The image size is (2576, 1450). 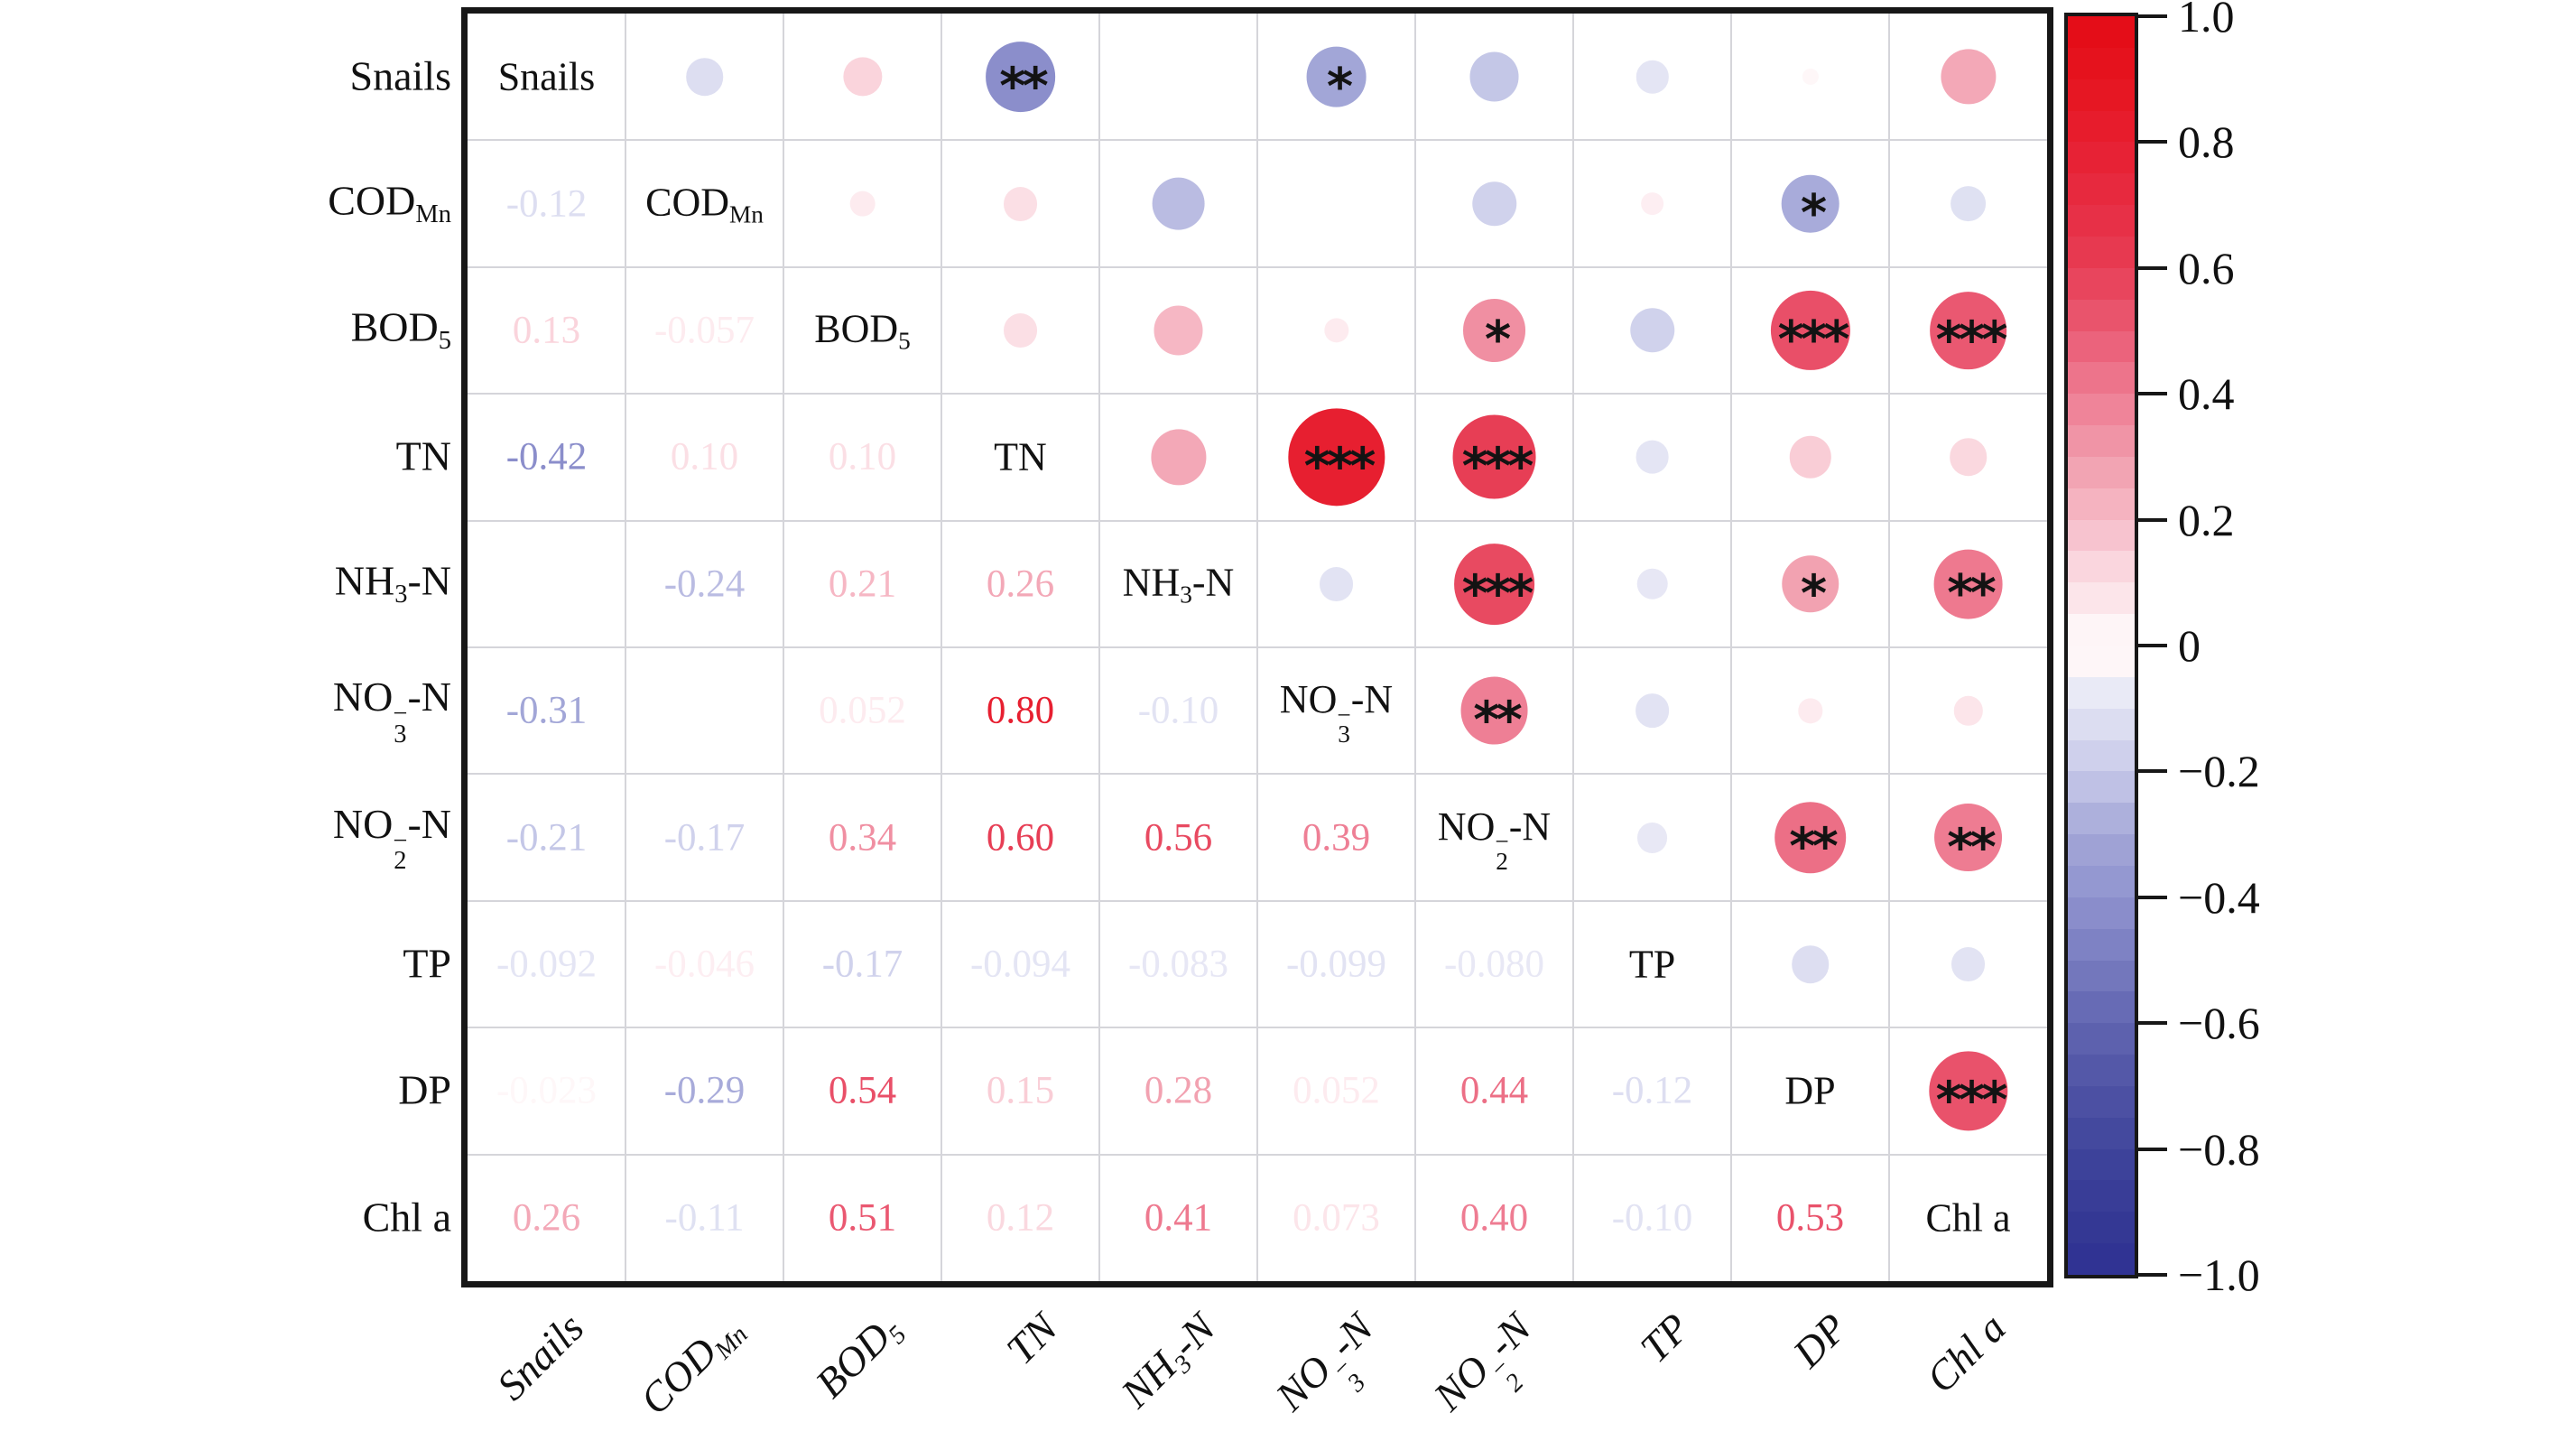 What do you see at coordinates (1652, 1090) in the screenshot?
I see `matrix-cell-value: -0.12` at bounding box center [1652, 1090].